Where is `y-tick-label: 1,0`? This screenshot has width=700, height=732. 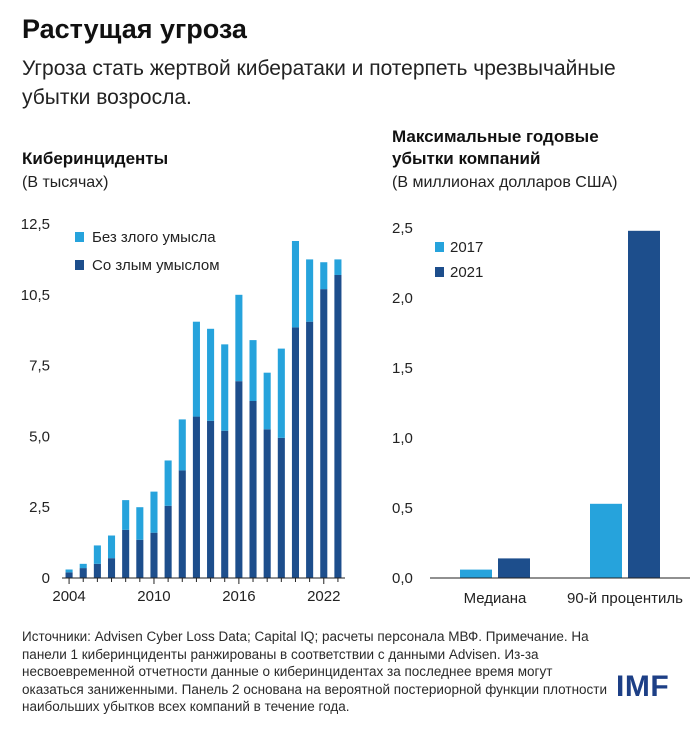
y-tick-label: 1,0 is located at coordinates (402, 438).